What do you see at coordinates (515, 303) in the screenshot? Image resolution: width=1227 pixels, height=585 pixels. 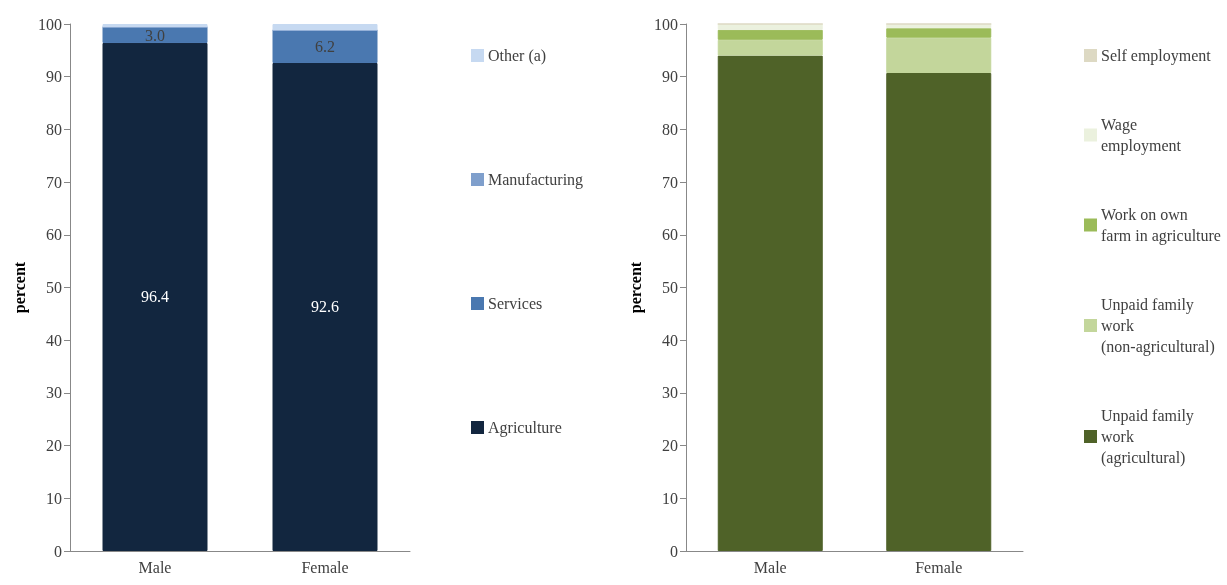 I see `legend-label: Services` at bounding box center [515, 303].